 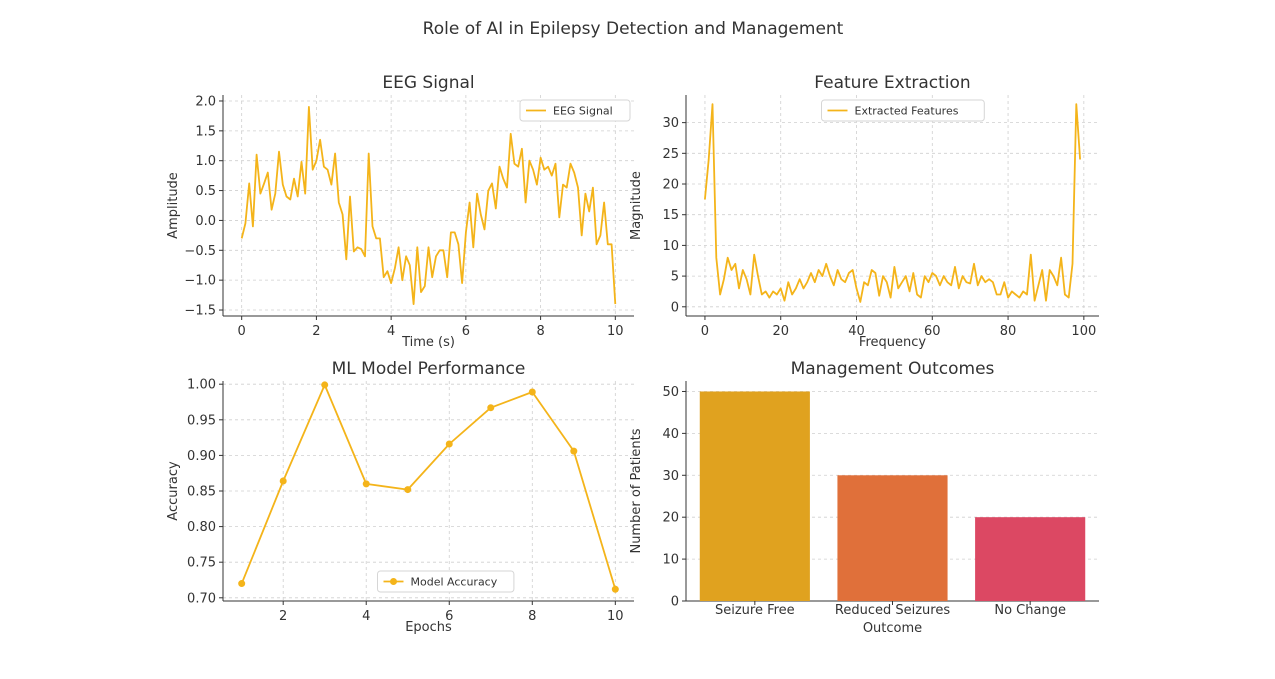 What do you see at coordinates (636, 205) in the screenshot?
I see `y-axis-label: Magnitude` at bounding box center [636, 205].